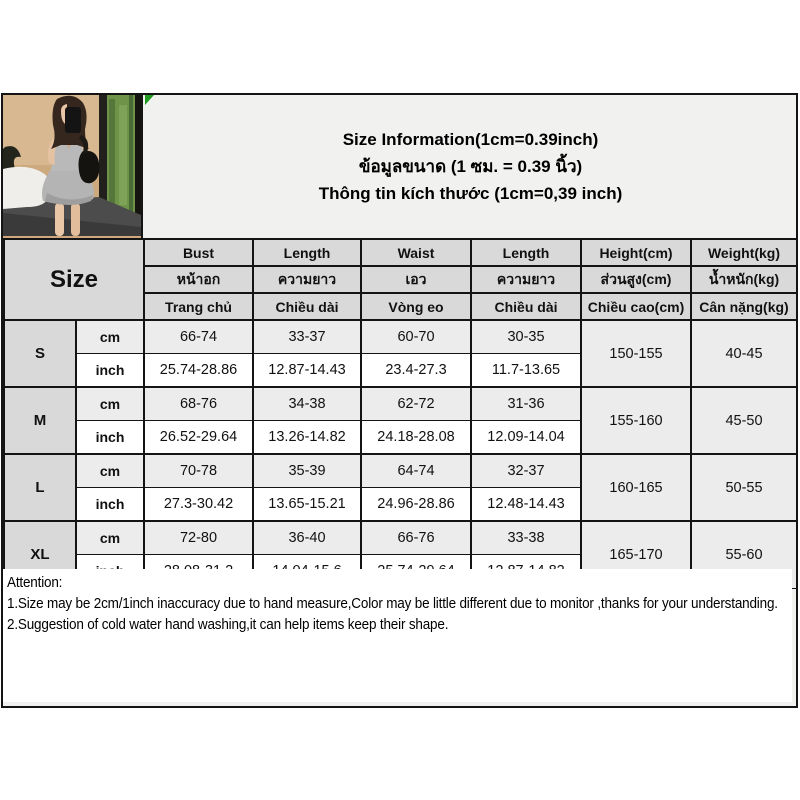  What do you see at coordinates (526, 537) in the screenshot?
I see `measurement-cell: 33-38` at bounding box center [526, 537].